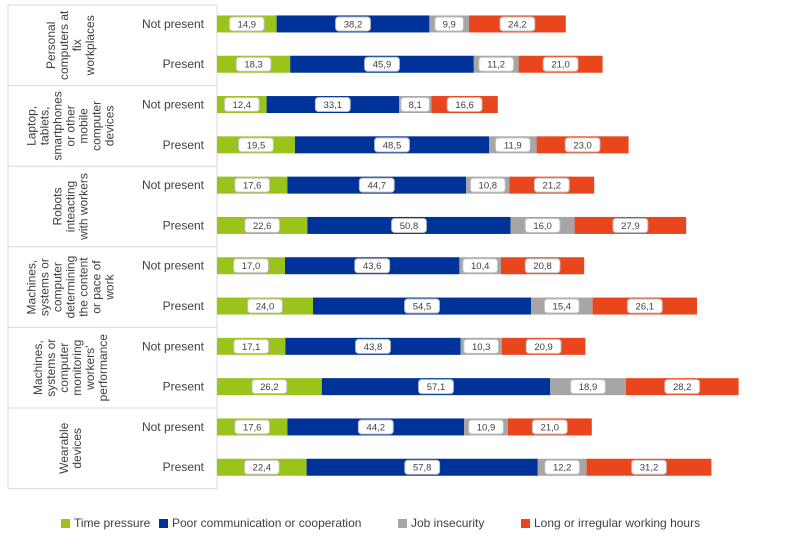  I want to click on data-label: 8,1, so click(415, 105).